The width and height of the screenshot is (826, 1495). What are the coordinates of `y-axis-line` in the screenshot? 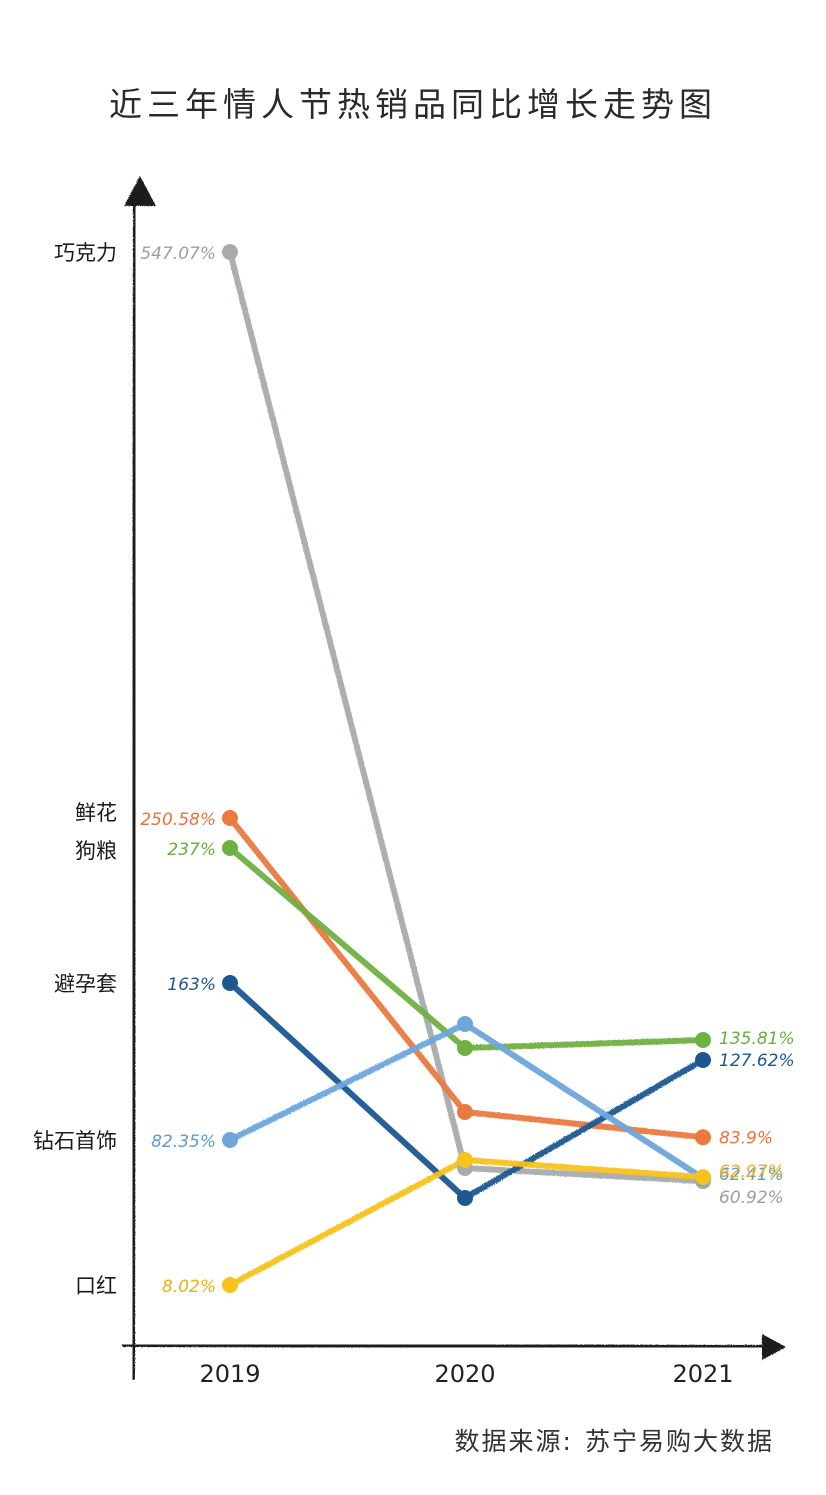 It's located at (134, 789).